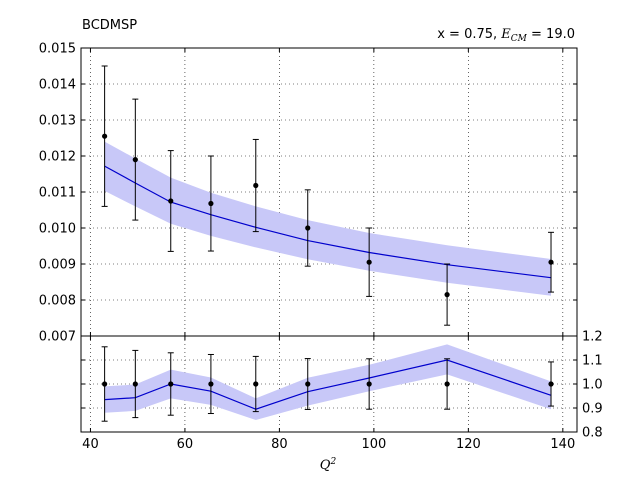 The width and height of the screenshot is (640, 480). Describe the element at coordinates (57, 301) in the screenshot. I see `y-tick-label: 0.008` at that location.